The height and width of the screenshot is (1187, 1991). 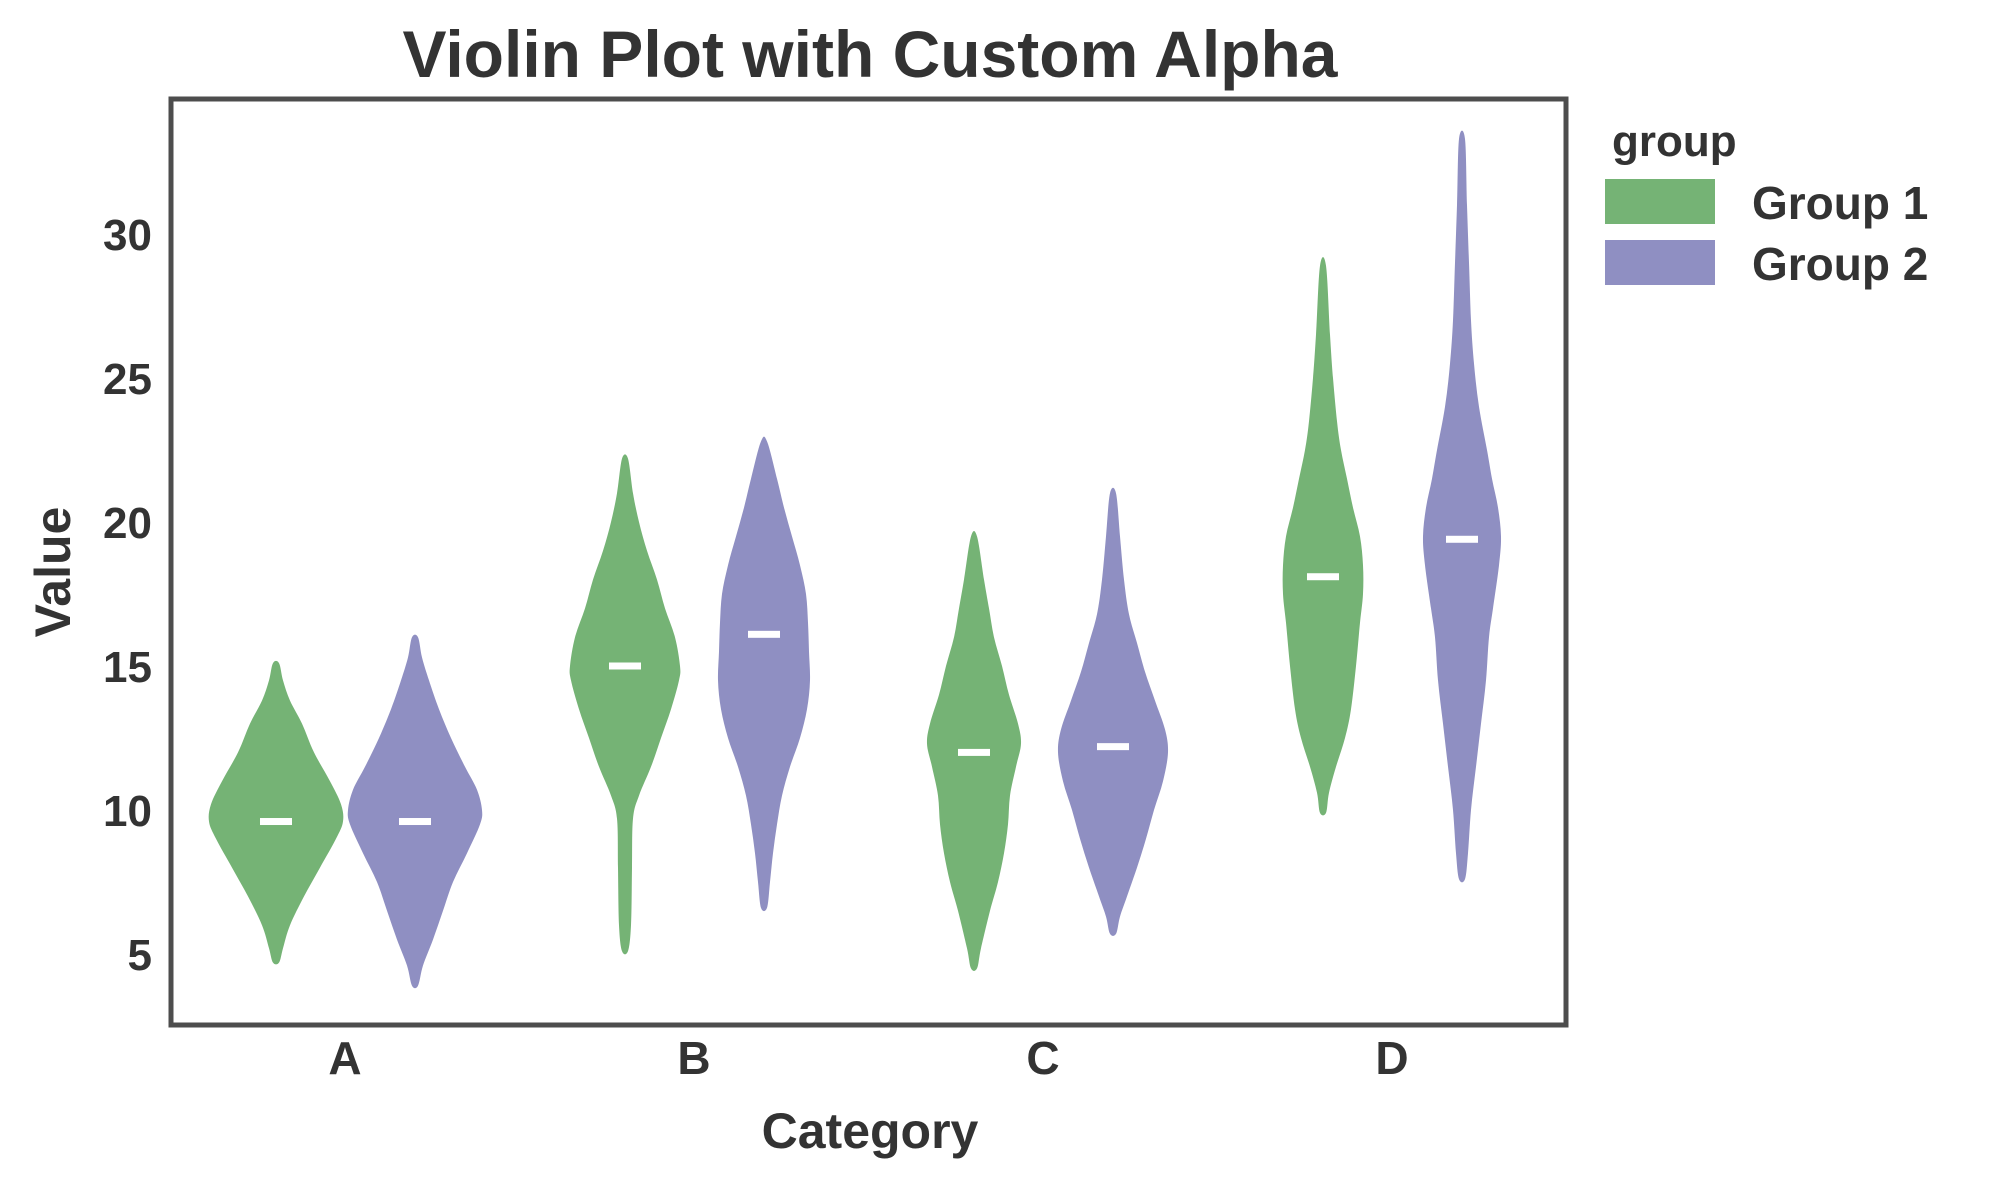 I want to click on violin-group-2-c, so click(x=1113, y=711).